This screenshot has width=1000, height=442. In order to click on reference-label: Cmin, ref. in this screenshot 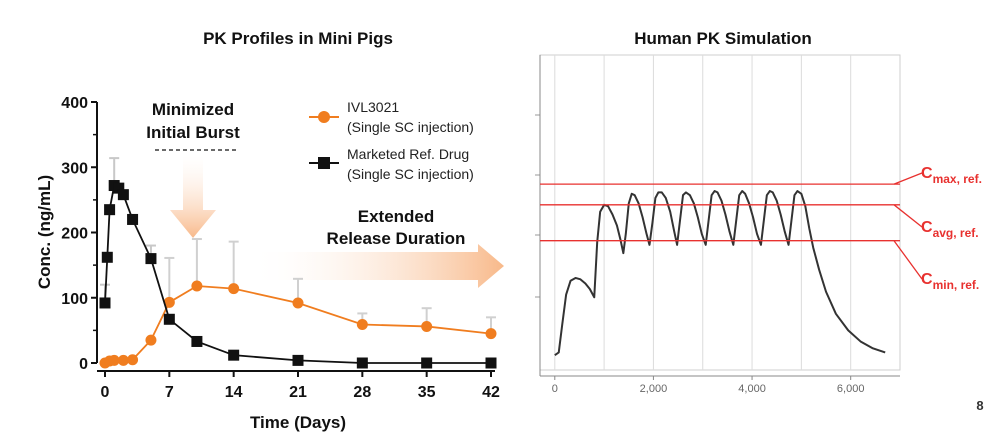, I will do `click(950, 281)`.